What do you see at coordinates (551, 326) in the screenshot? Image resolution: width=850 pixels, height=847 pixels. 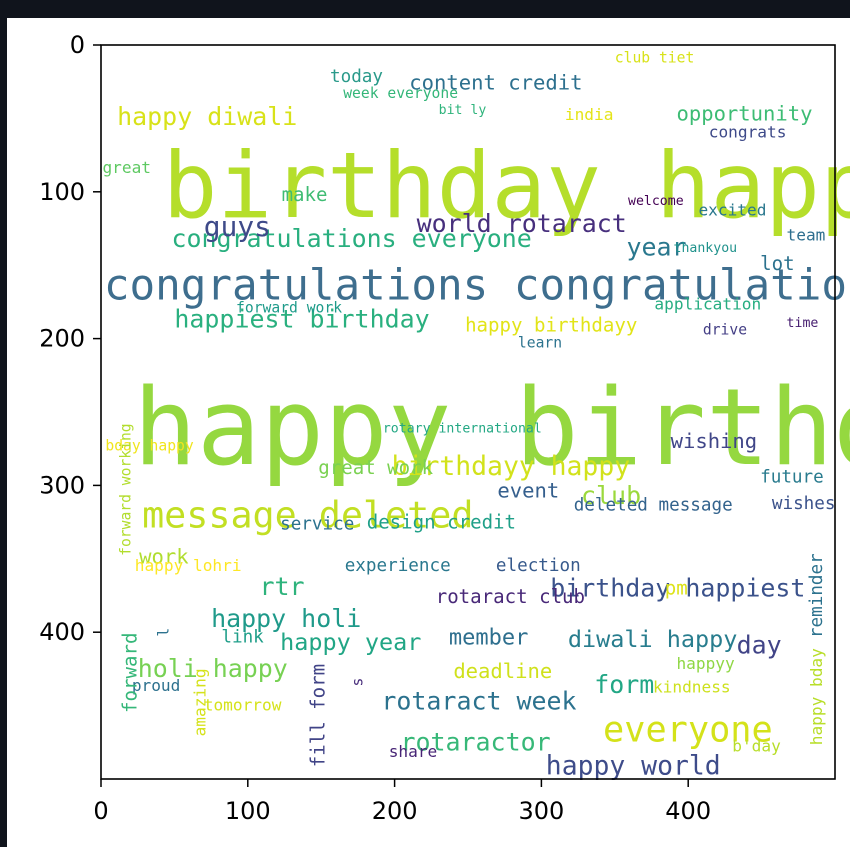 I see `word-49: happy birthdayy` at bounding box center [551, 326].